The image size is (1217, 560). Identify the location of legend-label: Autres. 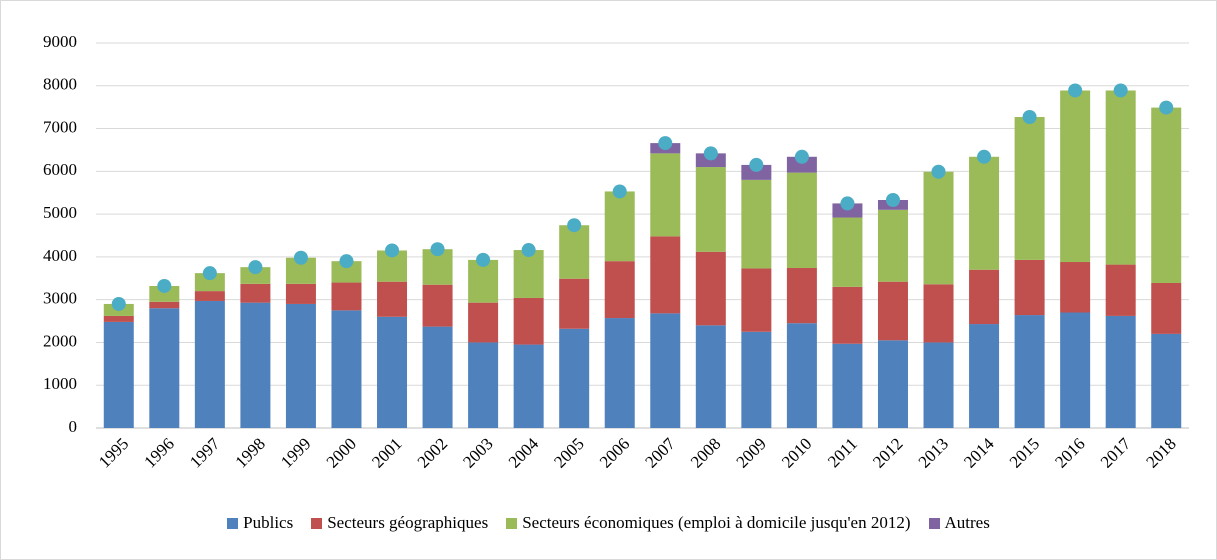
(967, 522).